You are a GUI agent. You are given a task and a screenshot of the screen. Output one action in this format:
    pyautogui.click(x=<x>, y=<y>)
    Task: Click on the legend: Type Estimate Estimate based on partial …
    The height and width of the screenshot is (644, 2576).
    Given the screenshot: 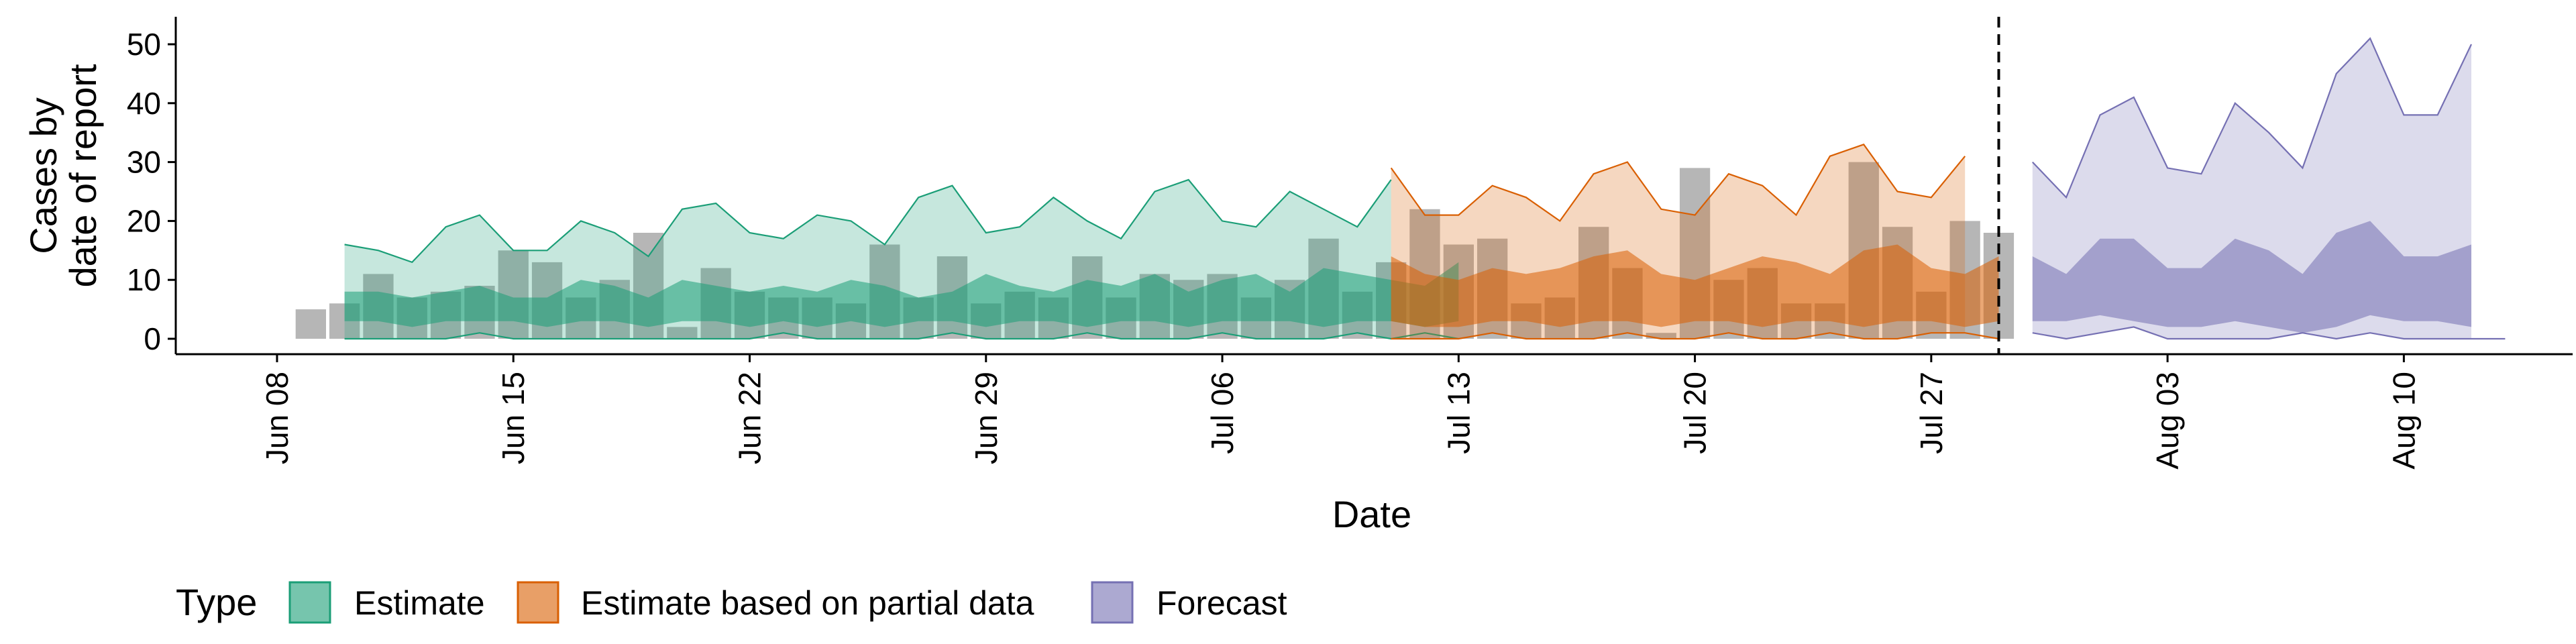 What is the action you would take?
    pyautogui.click(x=731, y=602)
    